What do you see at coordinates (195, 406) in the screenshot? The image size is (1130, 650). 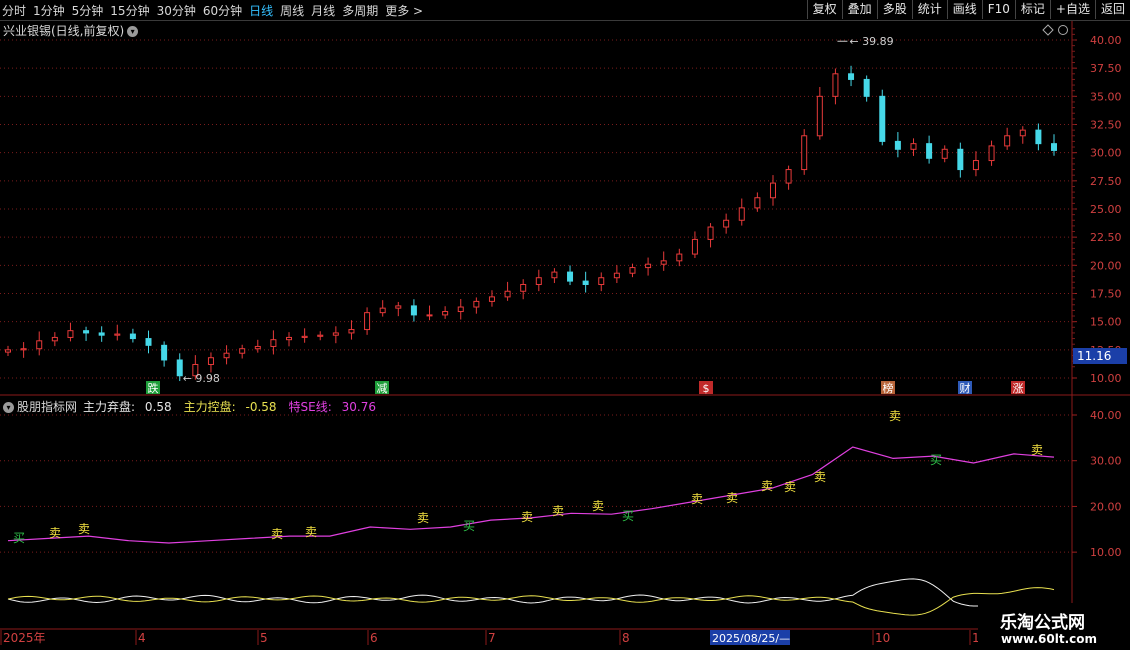 I see `indicator-title: ▾ 股朋指标网 主力弃盘: 0.58 主力控盘: -0.58 特SE线: 30.76` at bounding box center [195, 406].